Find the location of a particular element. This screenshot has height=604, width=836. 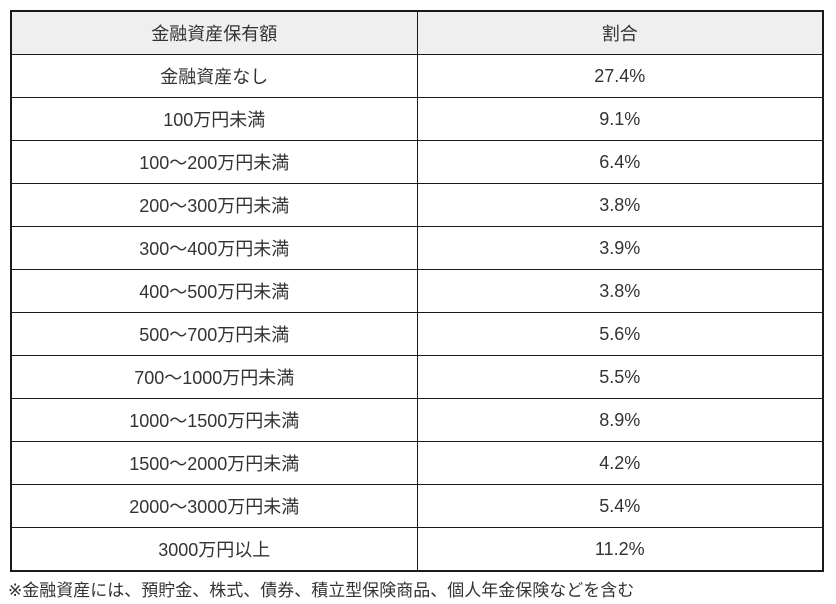

table-row: 金融資産なし 27.4% is located at coordinates (417, 76).